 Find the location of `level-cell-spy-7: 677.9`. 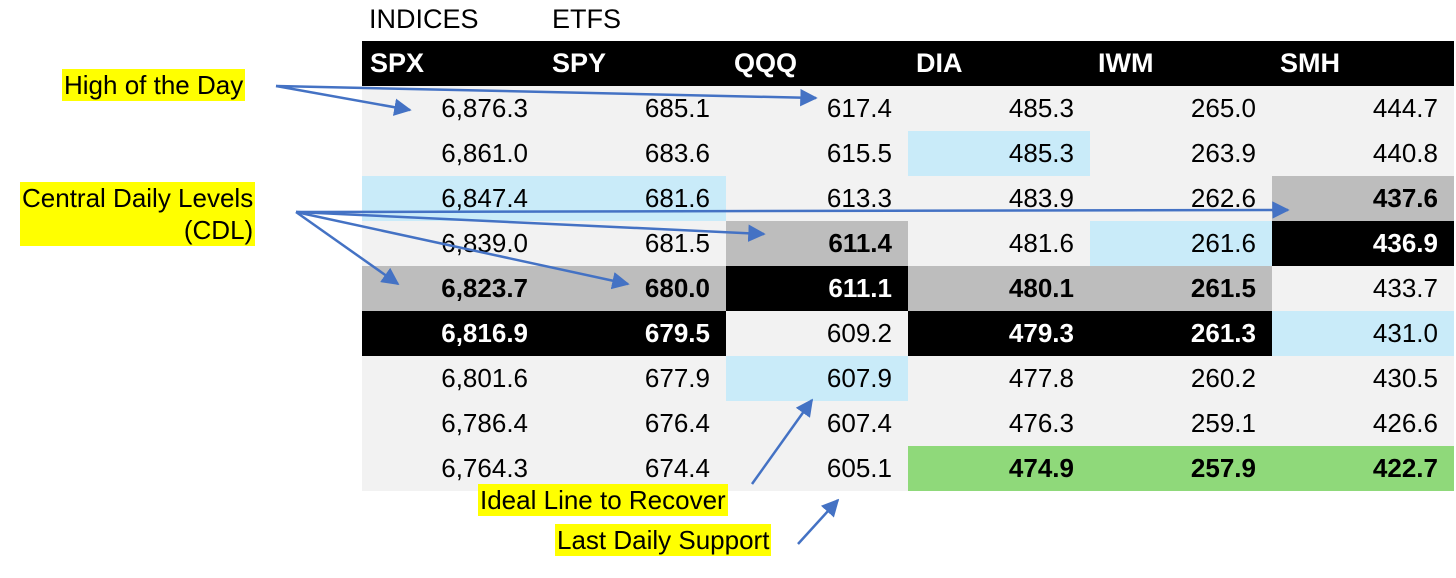

level-cell-spy-7: 677.9 is located at coordinates (635, 378).